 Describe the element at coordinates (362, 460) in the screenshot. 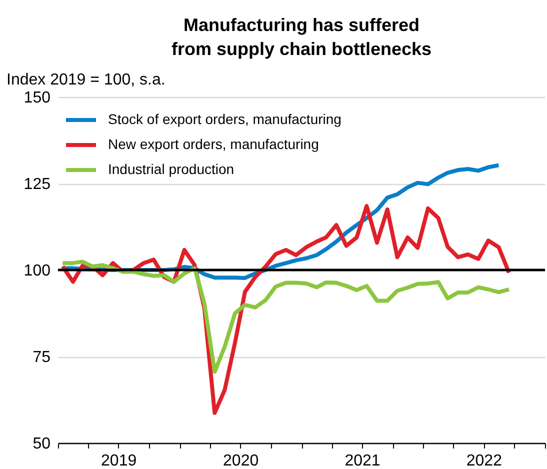

I see `x-tick-label: 2021` at that location.